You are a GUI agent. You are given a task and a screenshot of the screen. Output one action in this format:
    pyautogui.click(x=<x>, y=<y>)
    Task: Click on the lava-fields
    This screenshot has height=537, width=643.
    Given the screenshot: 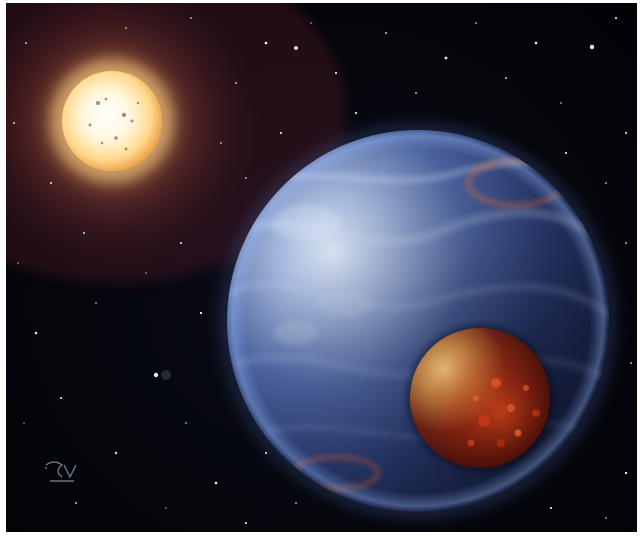 What is the action you would take?
    pyautogui.click(x=480, y=398)
    